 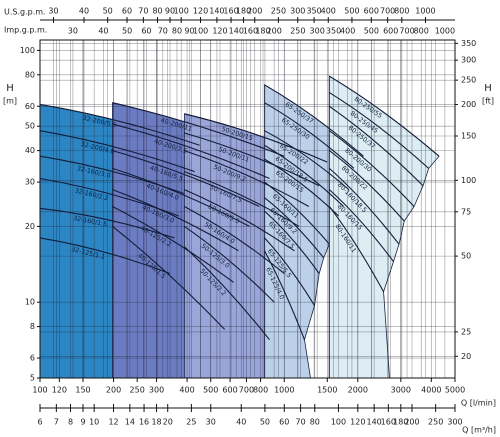 What do you see at coordinates (59, 390) in the screenshot?
I see `x-tick-label: 120` at bounding box center [59, 390].